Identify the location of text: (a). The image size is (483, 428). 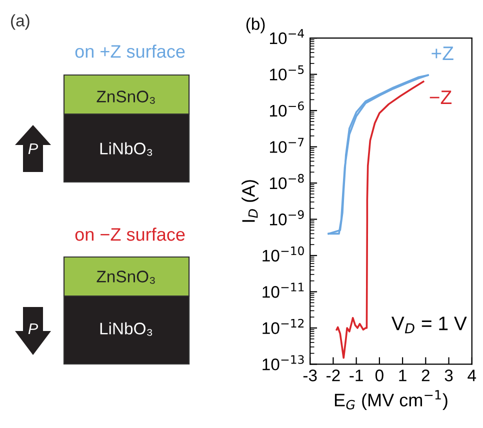
(20, 22).